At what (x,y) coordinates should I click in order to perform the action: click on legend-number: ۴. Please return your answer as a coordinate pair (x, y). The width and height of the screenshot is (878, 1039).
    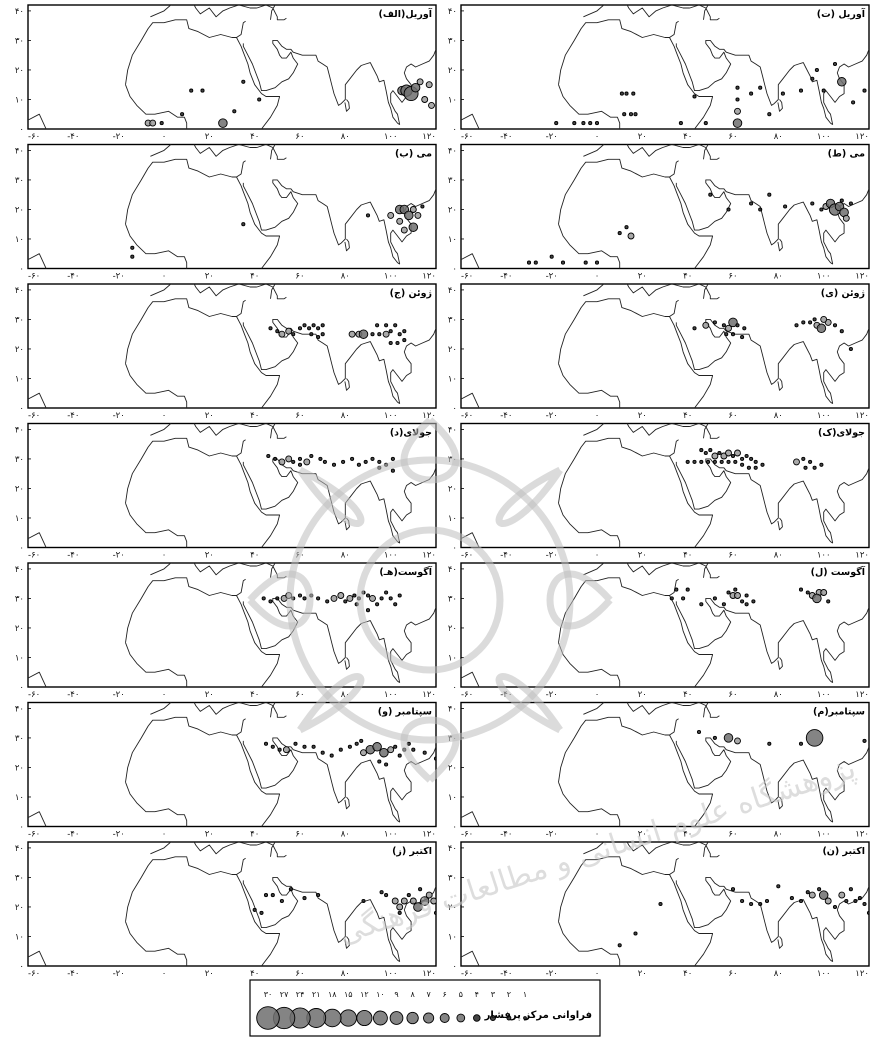
    Looking at the image, I should click on (477, 994).